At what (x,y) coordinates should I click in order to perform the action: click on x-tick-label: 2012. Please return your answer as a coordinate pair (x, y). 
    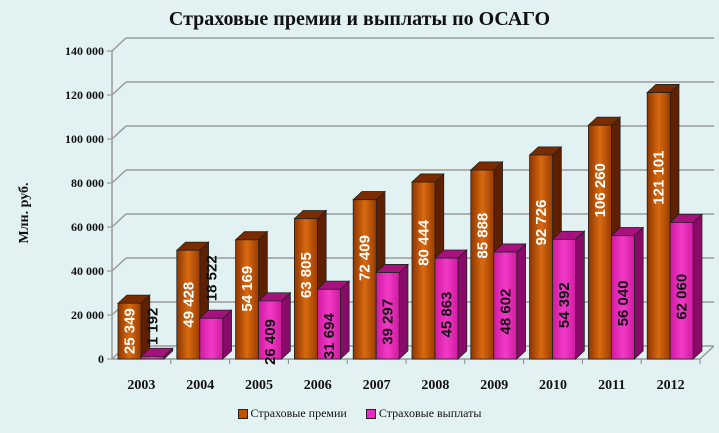
    Looking at the image, I should click on (671, 385).